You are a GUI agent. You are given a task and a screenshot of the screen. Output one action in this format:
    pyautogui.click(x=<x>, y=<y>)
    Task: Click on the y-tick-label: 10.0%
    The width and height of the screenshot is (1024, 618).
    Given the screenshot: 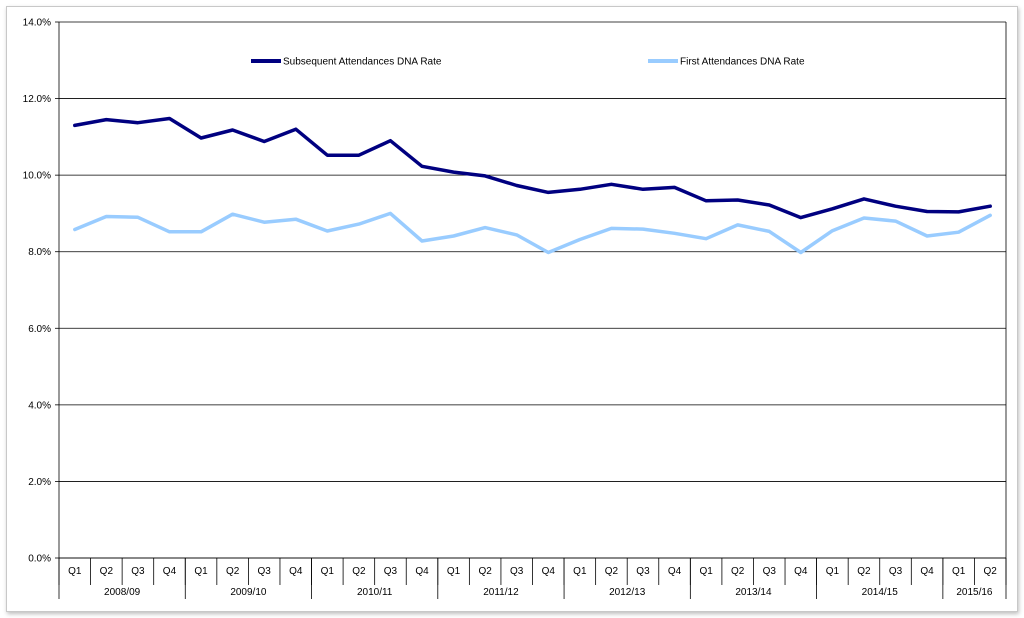 What is the action you would take?
    pyautogui.click(x=37, y=176)
    